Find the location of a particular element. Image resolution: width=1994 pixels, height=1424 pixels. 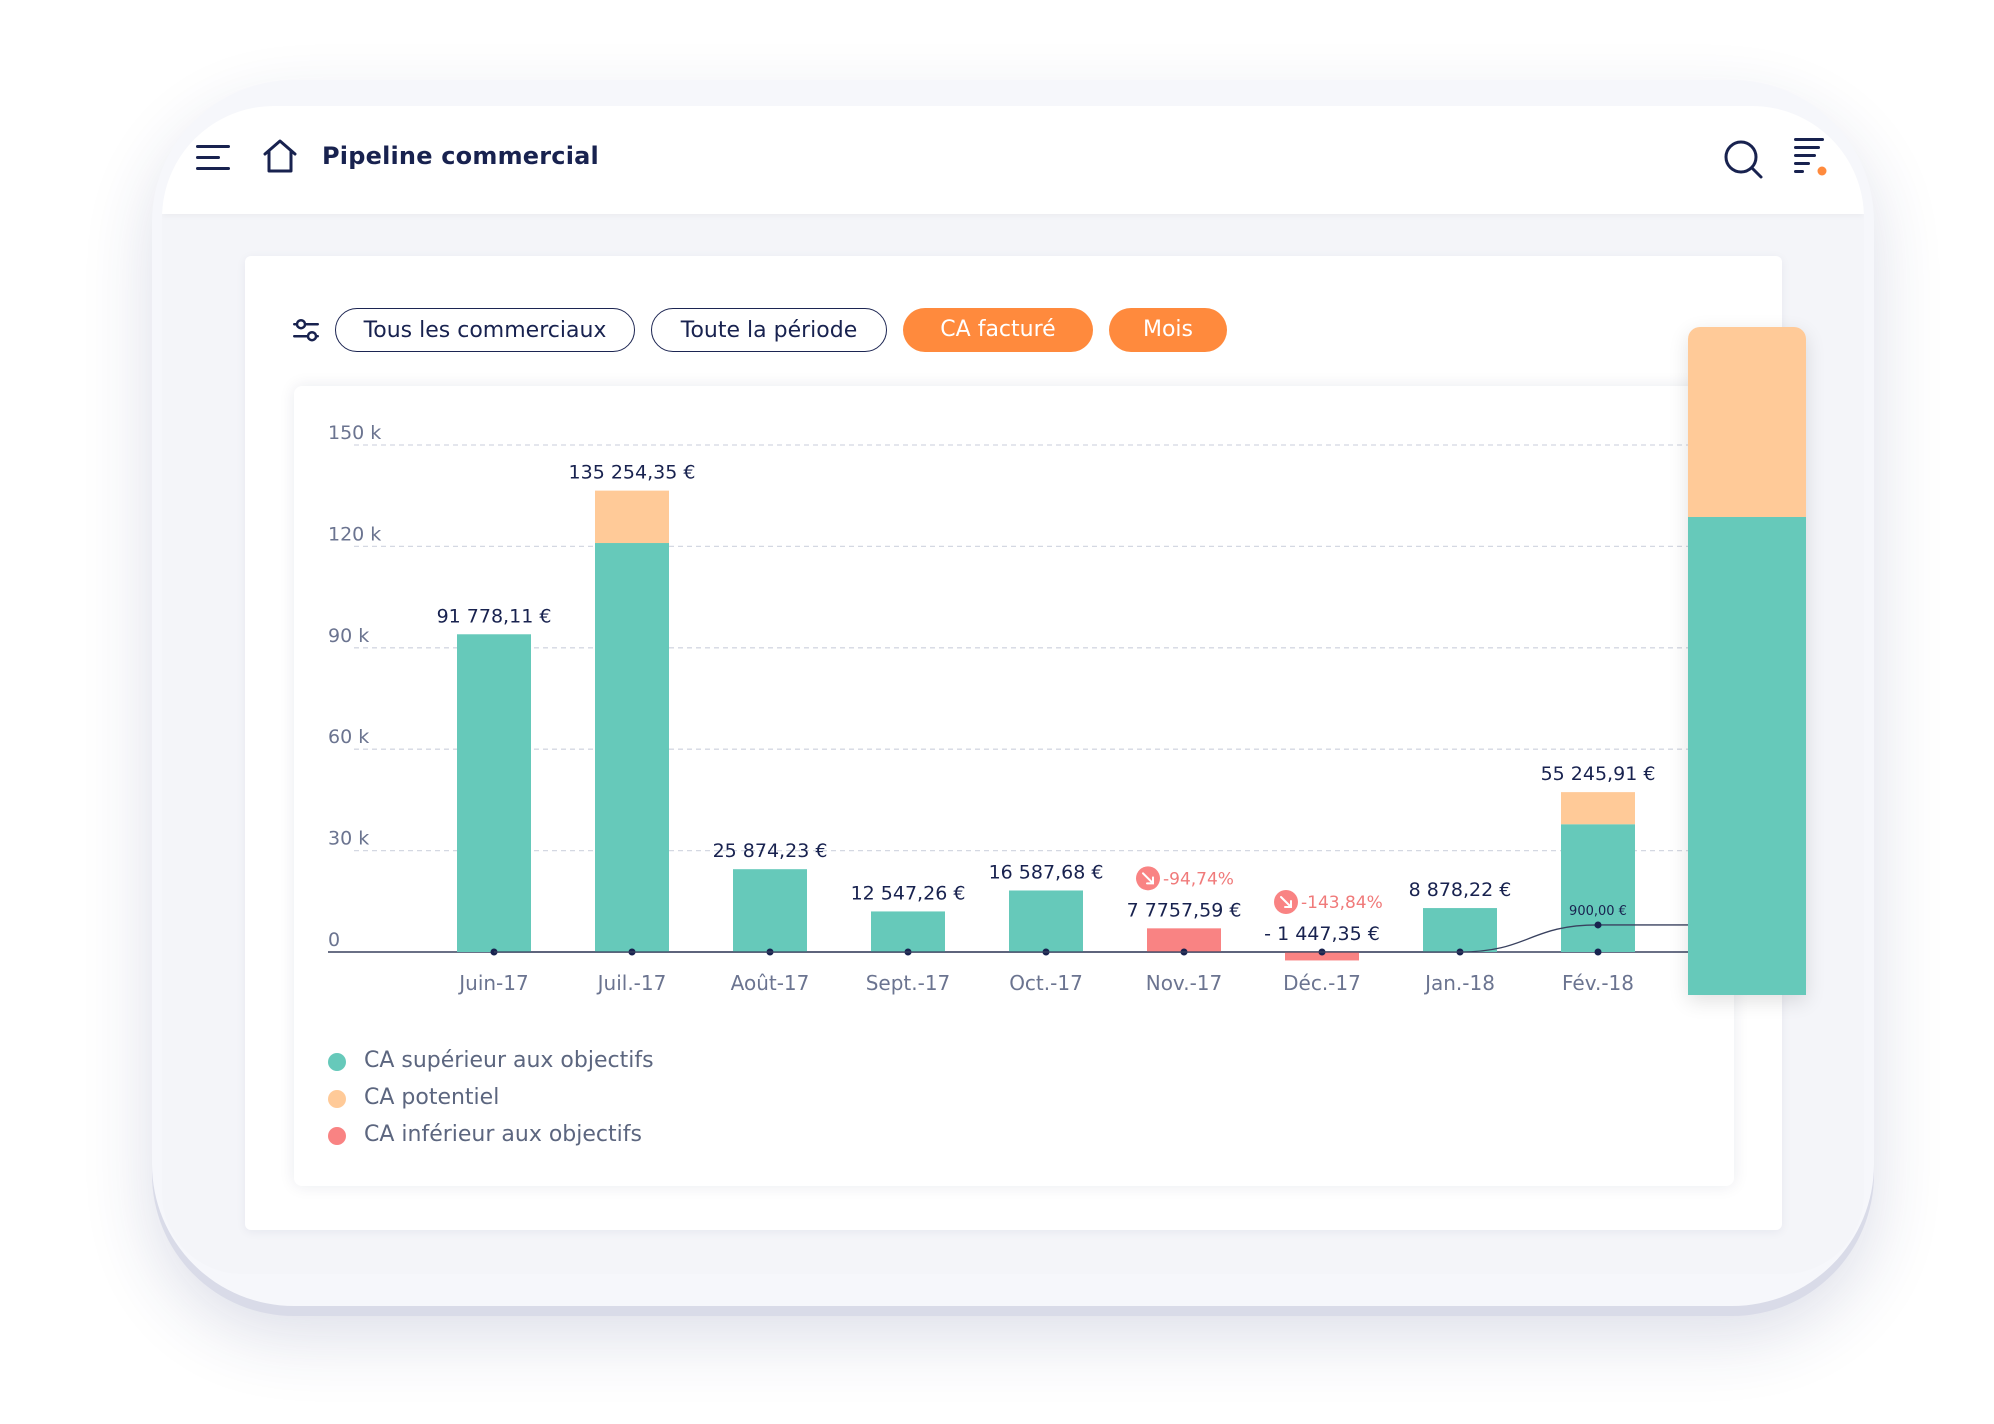

y-tick-label: 120 k is located at coordinates (354, 534).